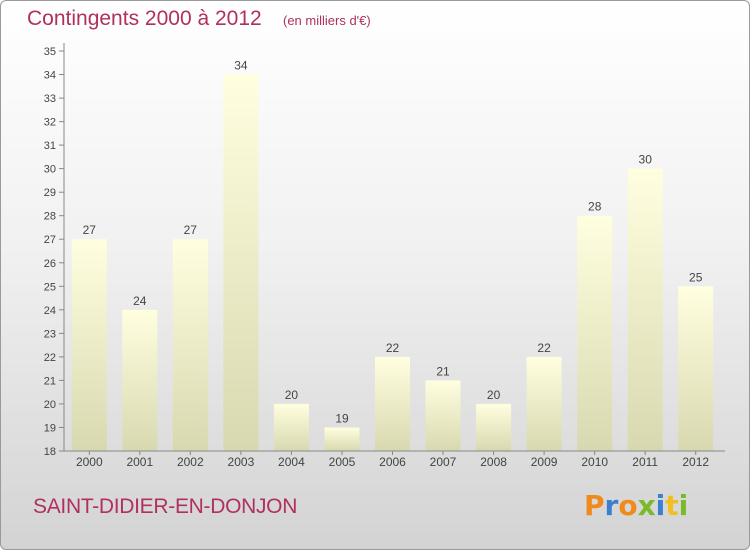 This screenshot has height=550, width=750. I want to click on bar-2011, so click(645, 309).